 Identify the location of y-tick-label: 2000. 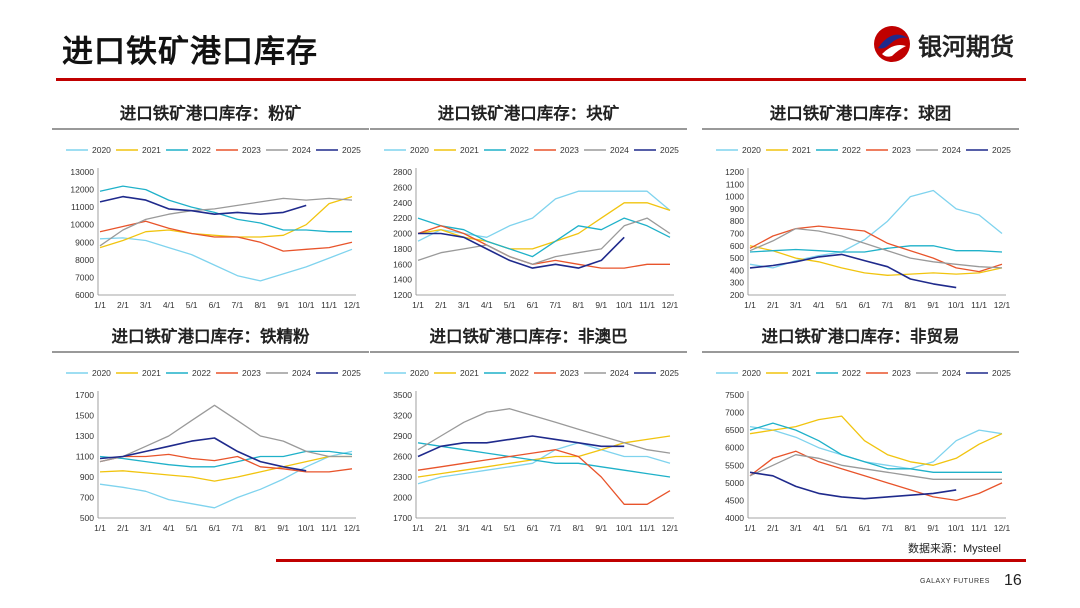
(402, 498).